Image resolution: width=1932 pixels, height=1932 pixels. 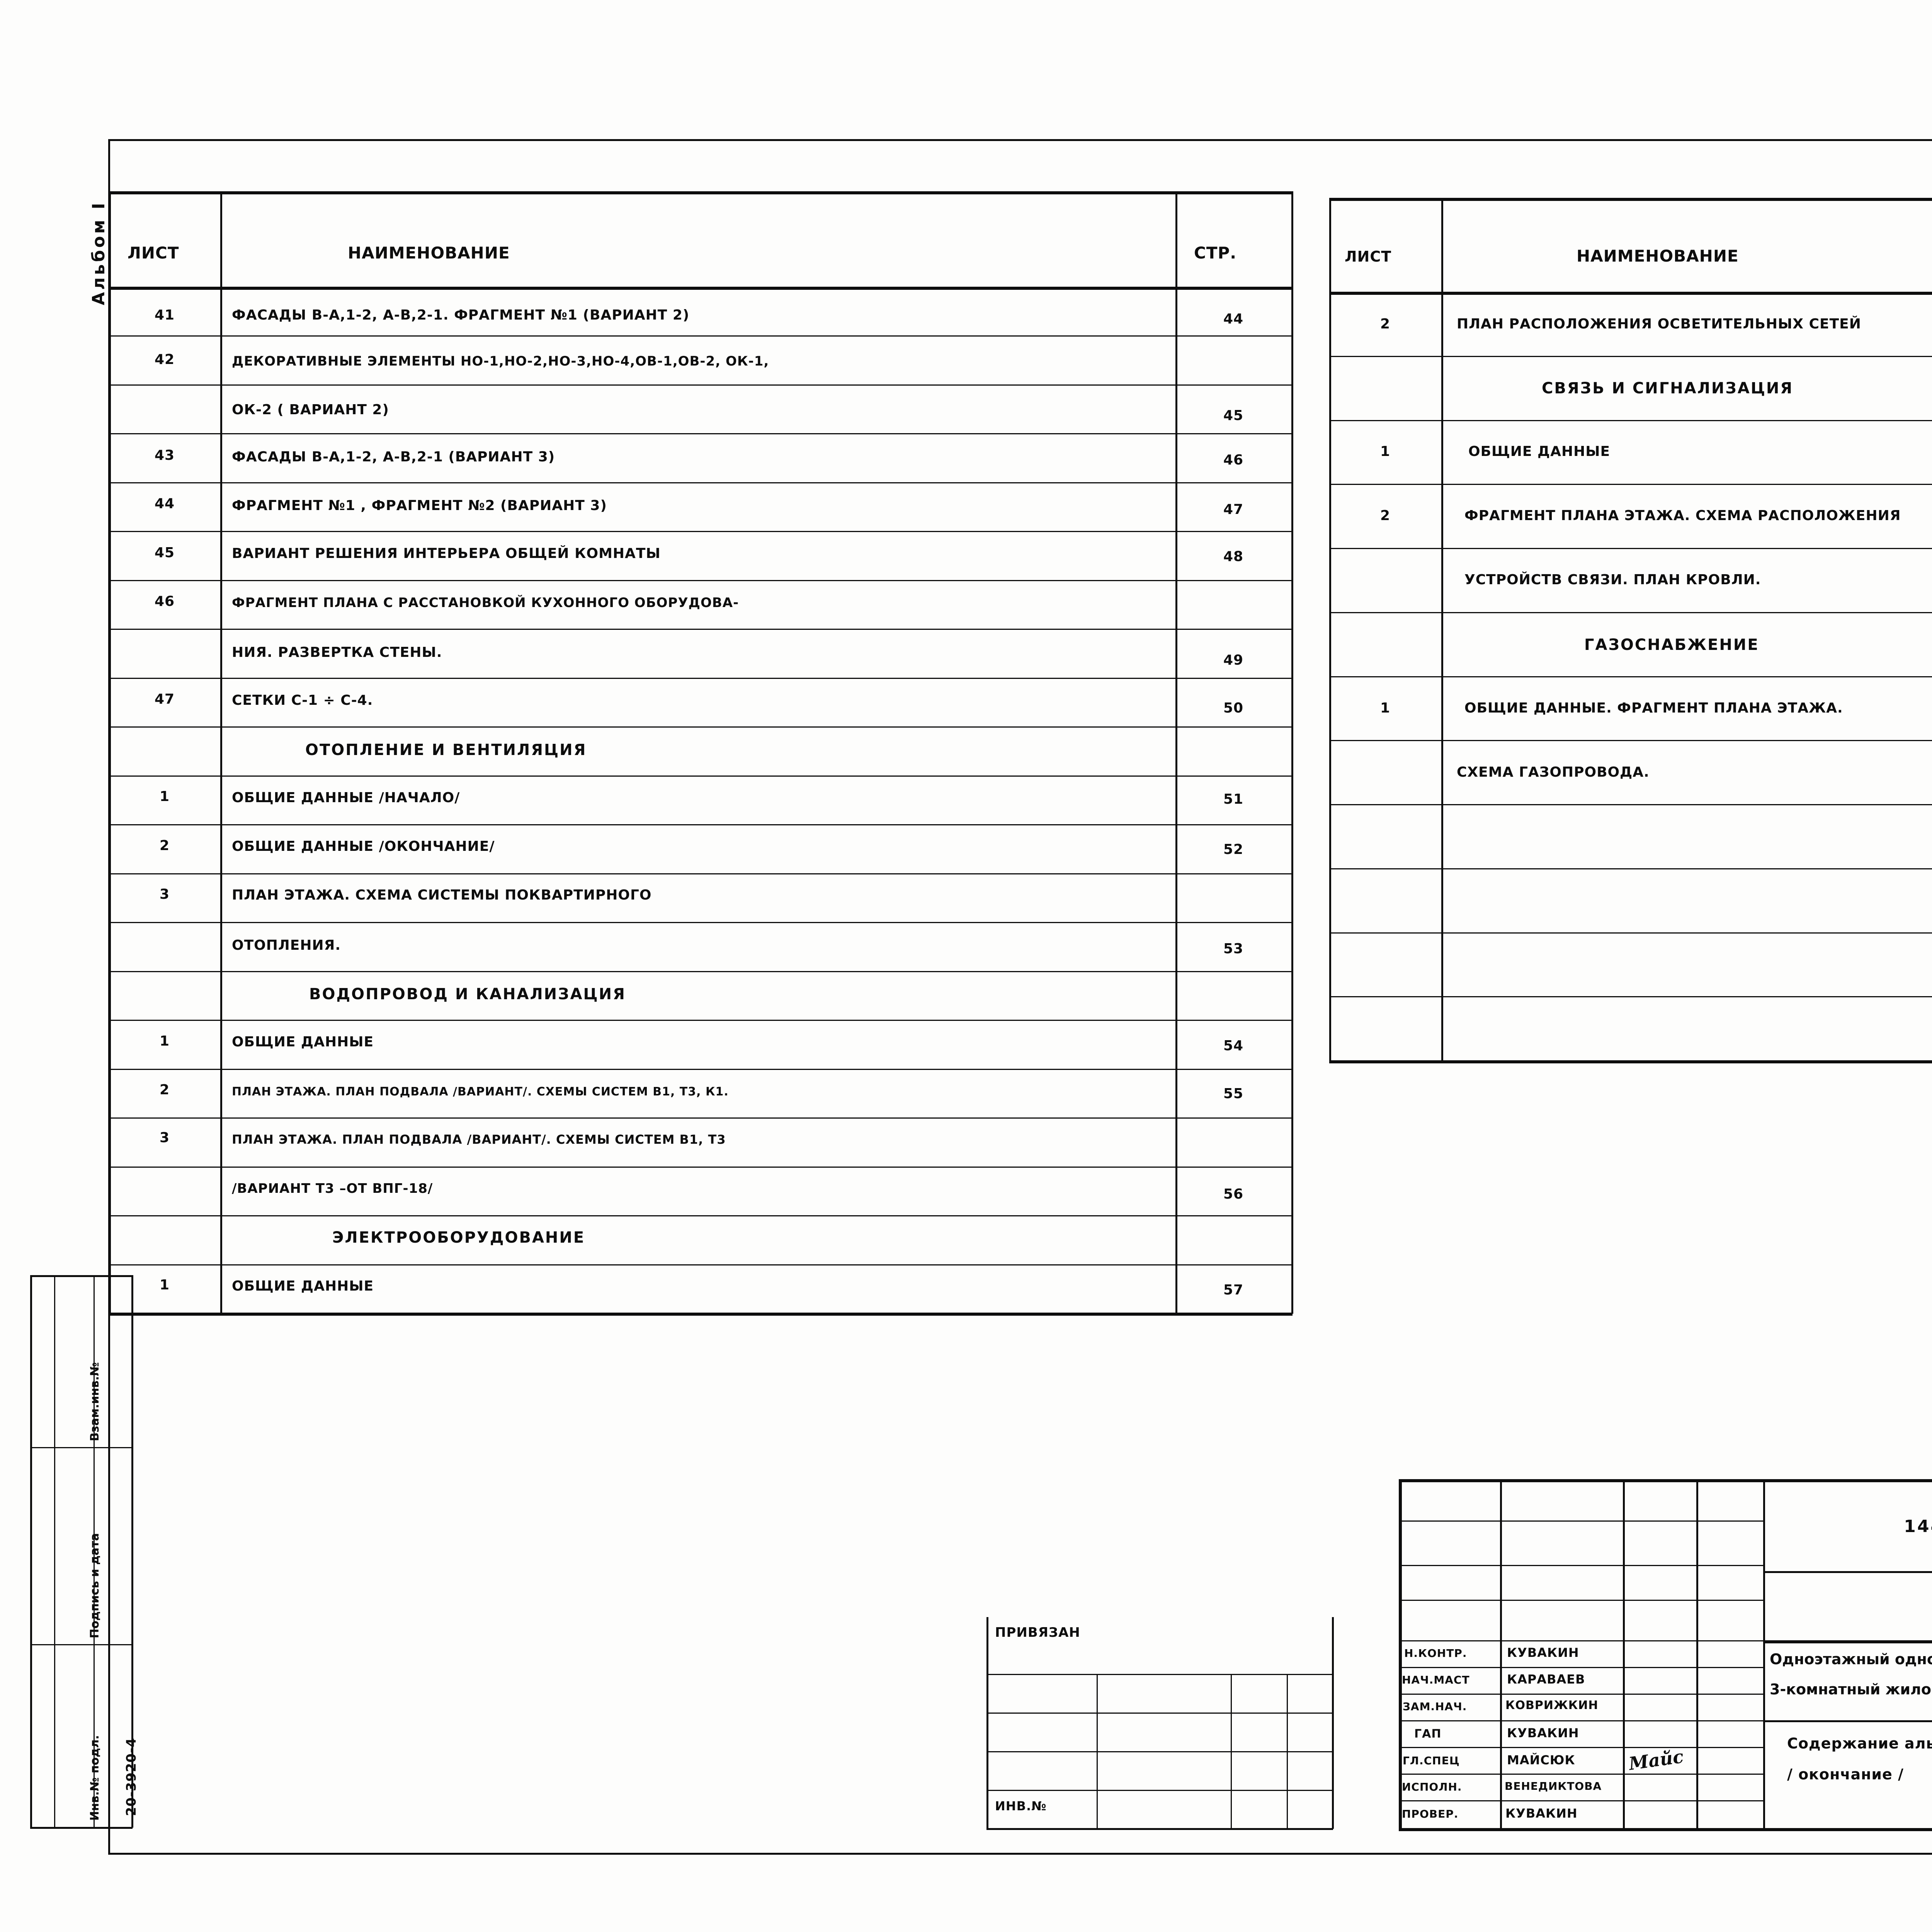 What do you see at coordinates (1037, 1632) in the screenshot?
I see `binding-title: ПРИВЯЗАН` at bounding box center [1037, 1632].